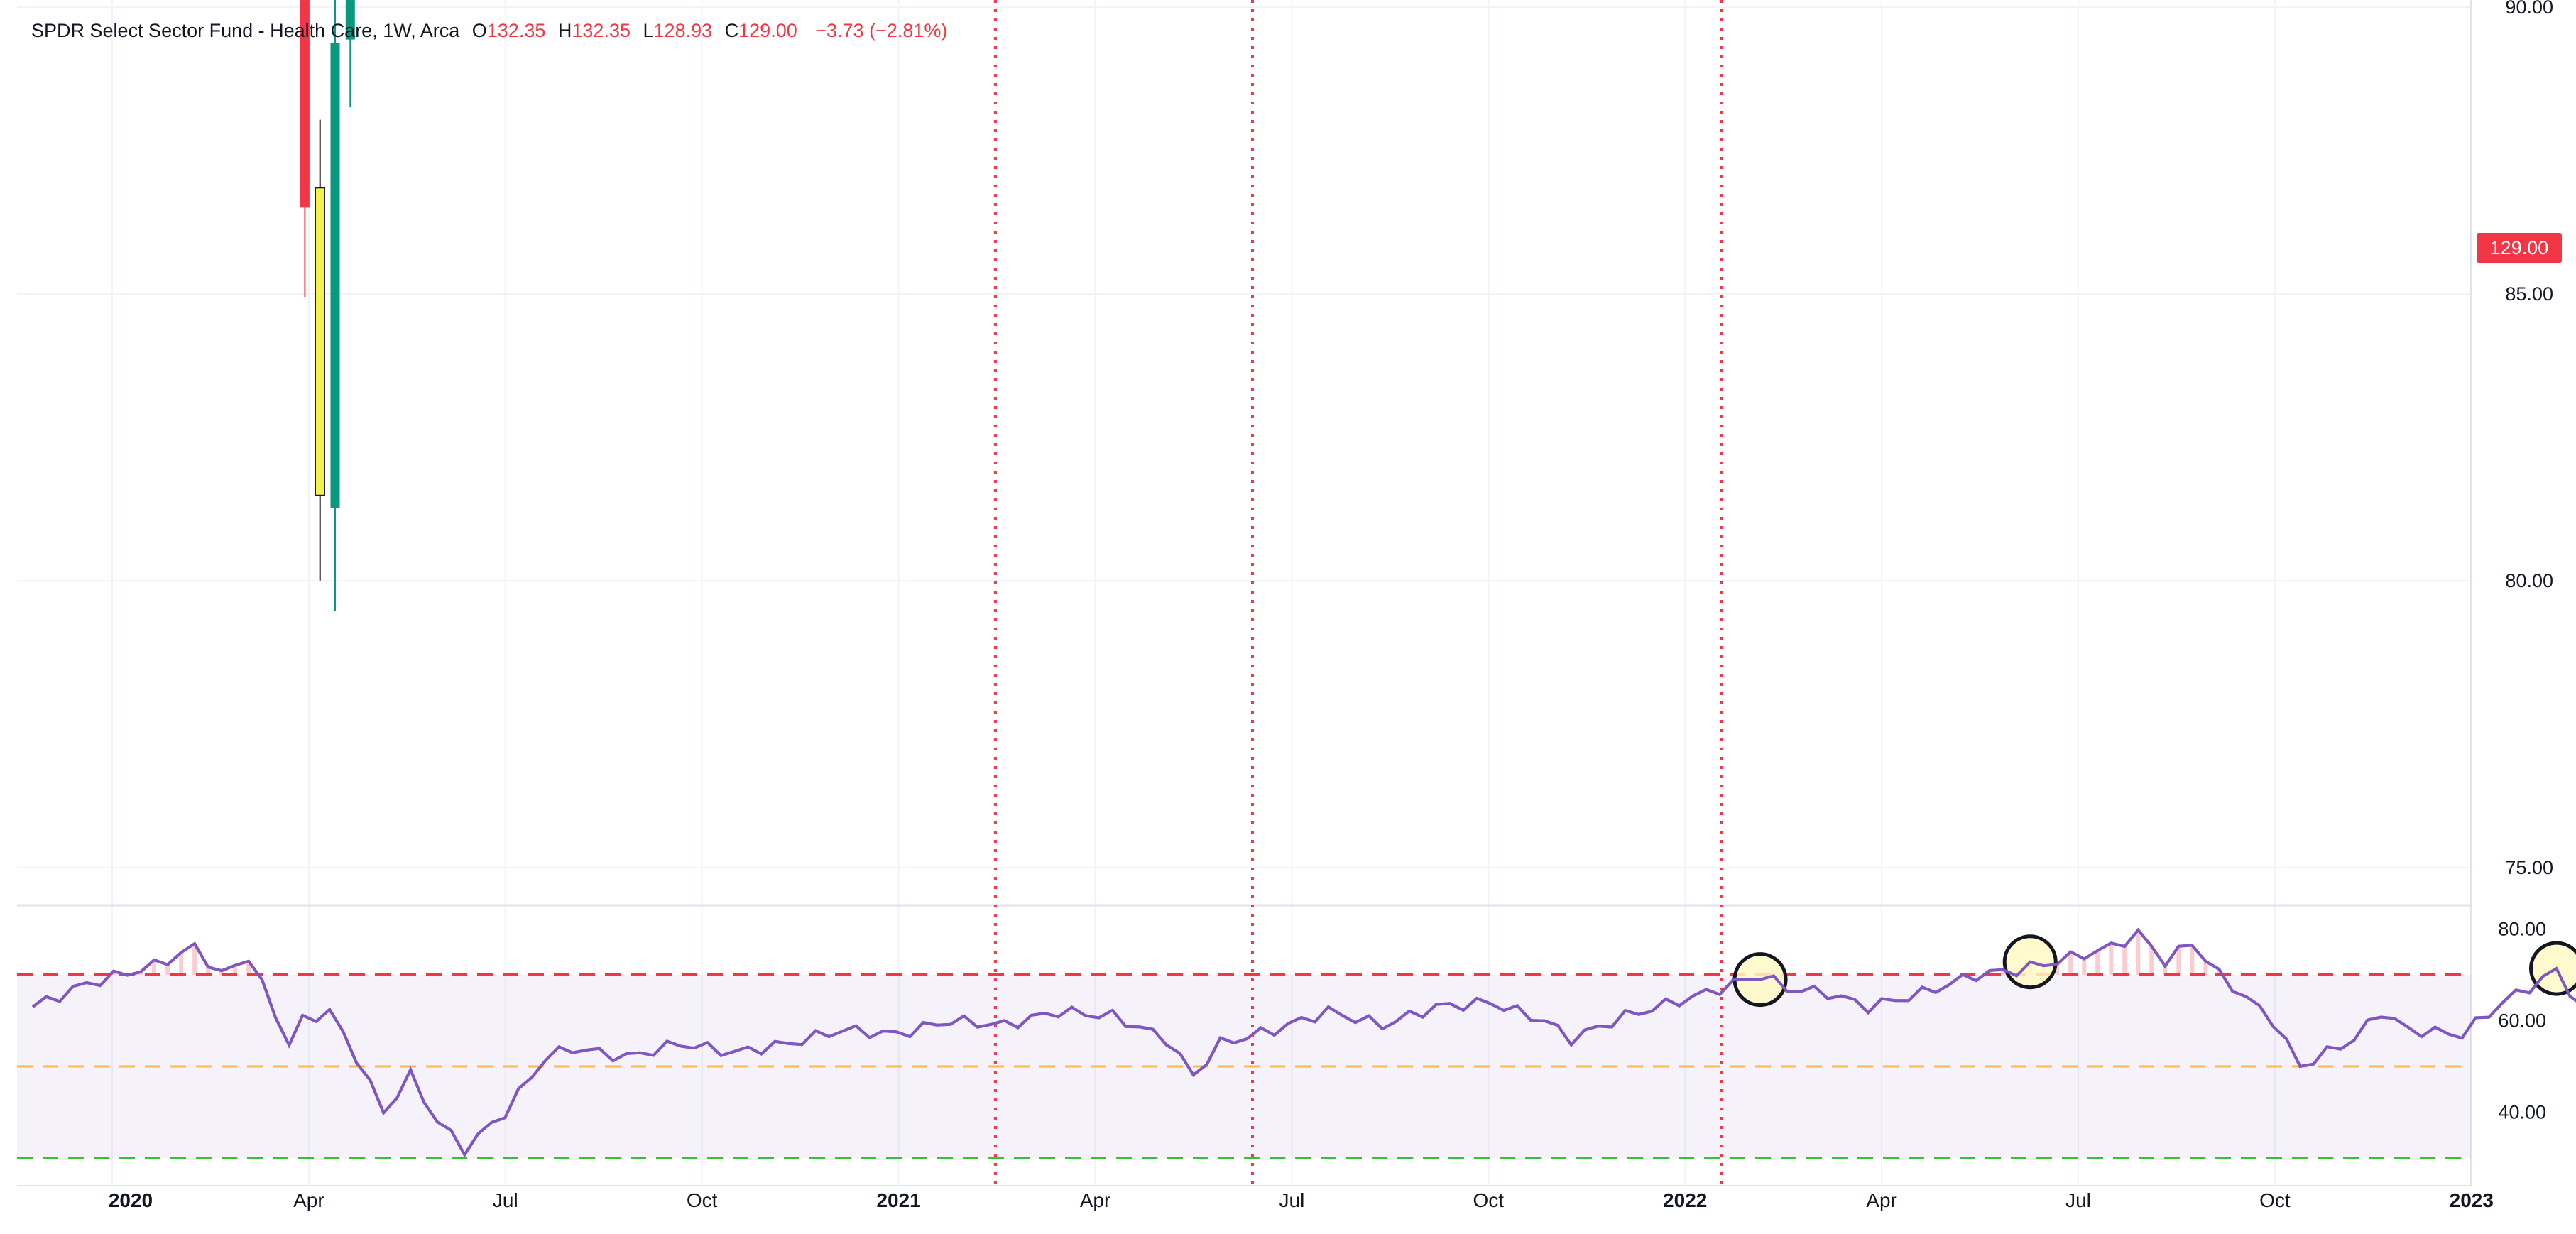 The width and height of the screenshot is (2576, 1234). Describe the element at coordinates (2529, 580) in the screenshot. I see `price-tick-label: 80.00` at that location.